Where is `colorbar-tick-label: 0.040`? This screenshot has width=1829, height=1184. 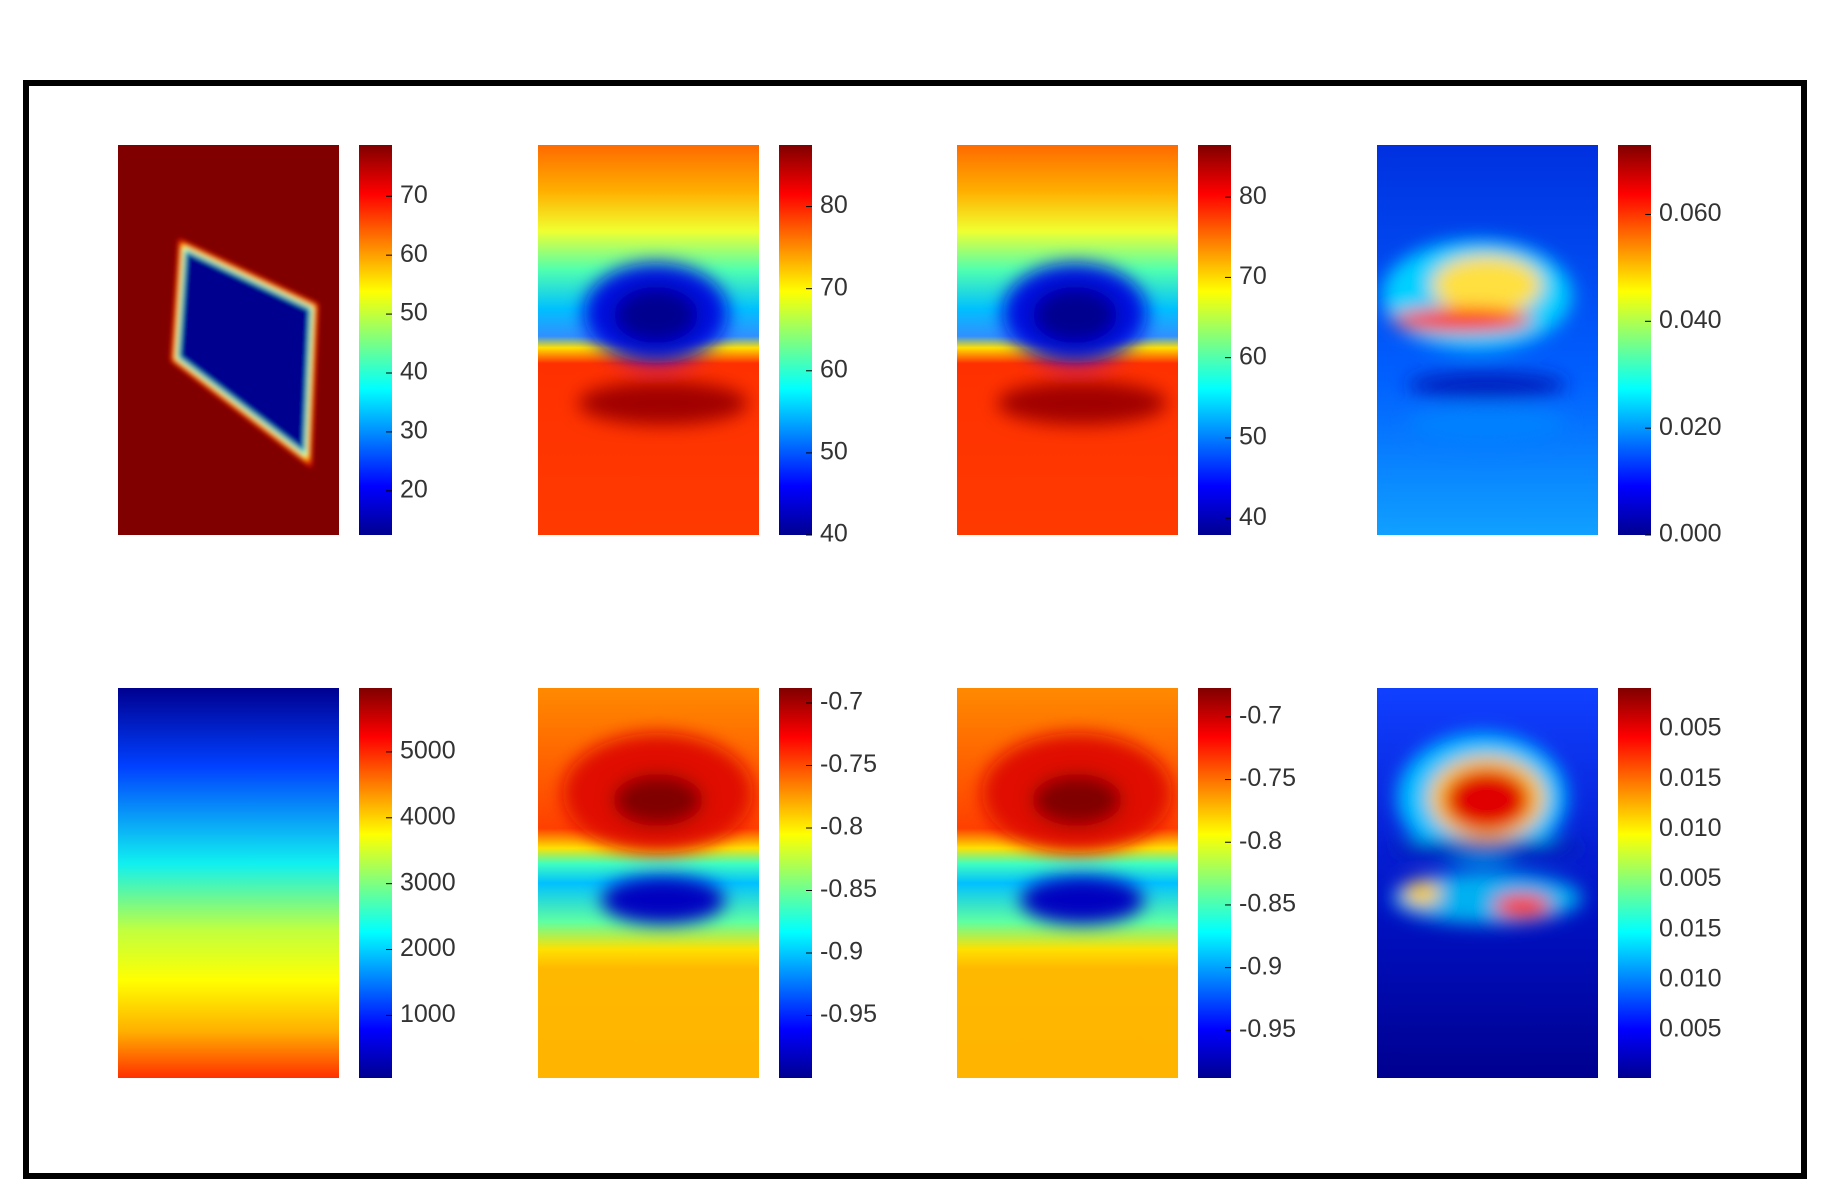
colorbar-tick-label: 0.040 is located at coordinates (1690, 320).